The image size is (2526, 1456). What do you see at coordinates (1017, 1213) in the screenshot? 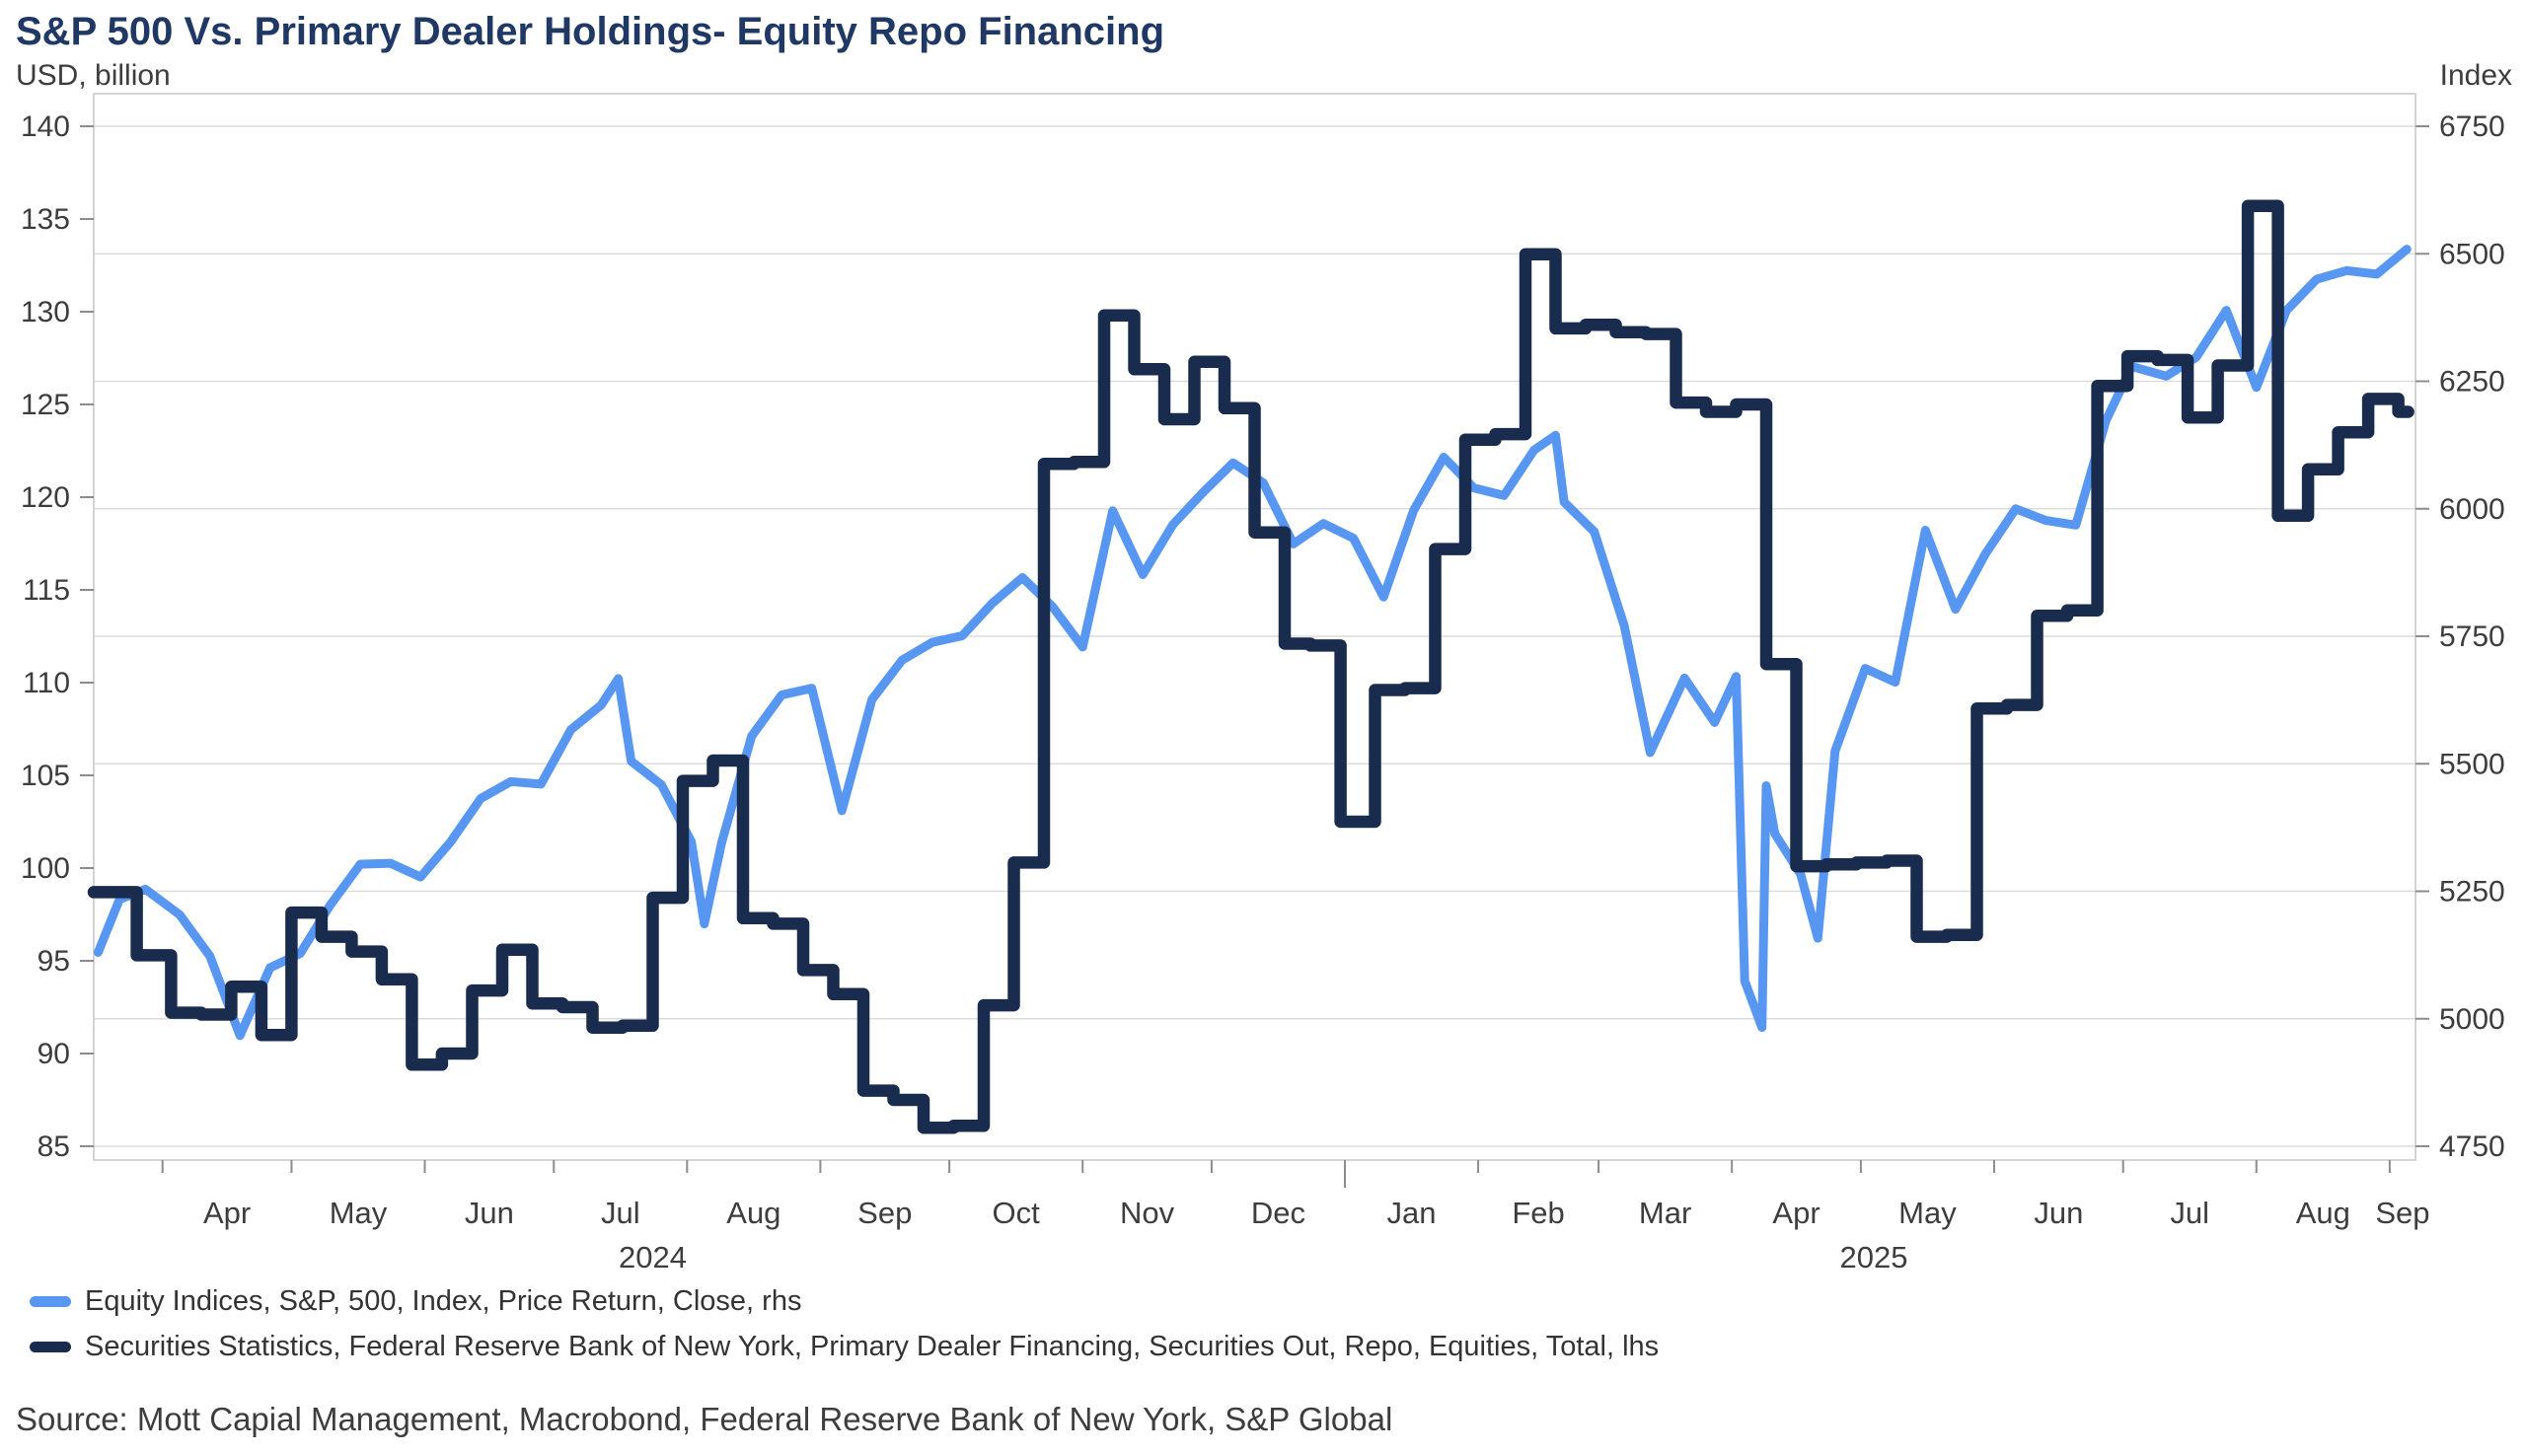
I see `x-axis-month-label: Oct` at bounding box center [1017, 1213].